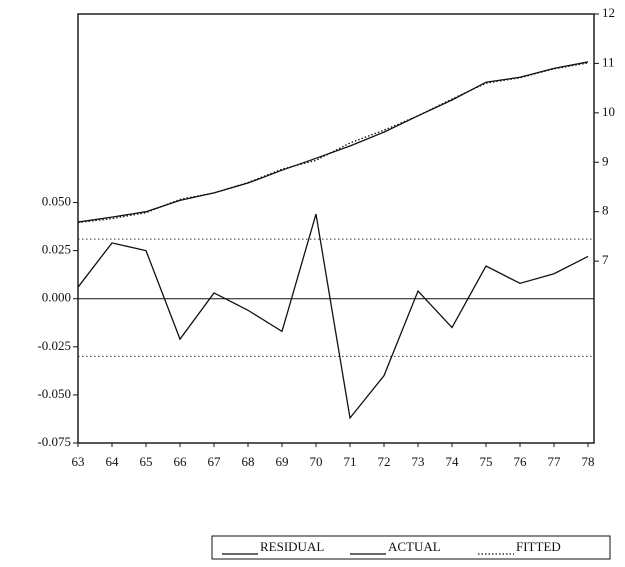 The height and width of the screenshot is (567, 625). What do you see at coordinates (56, 201) in the screenshot?
I see `y-tick-label: 0.050` at bounding box center [56, 201].